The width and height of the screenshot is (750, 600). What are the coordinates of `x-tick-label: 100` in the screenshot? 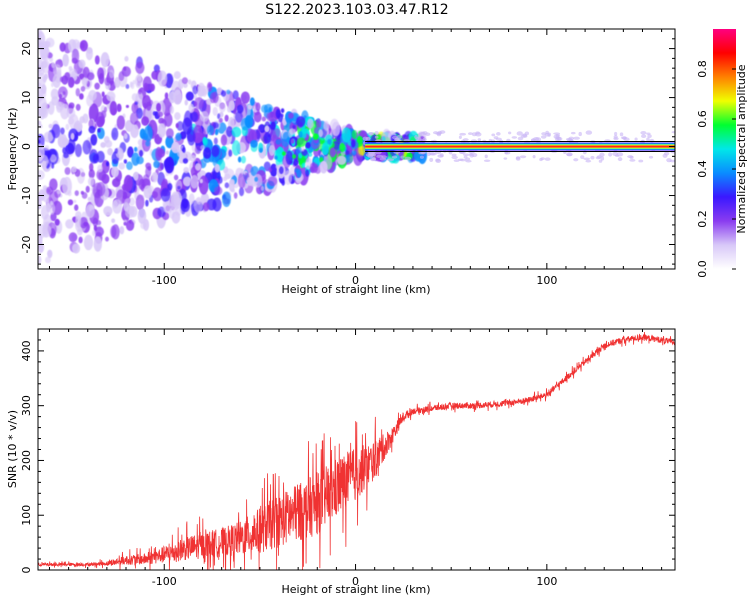 It's located at (546, 280).